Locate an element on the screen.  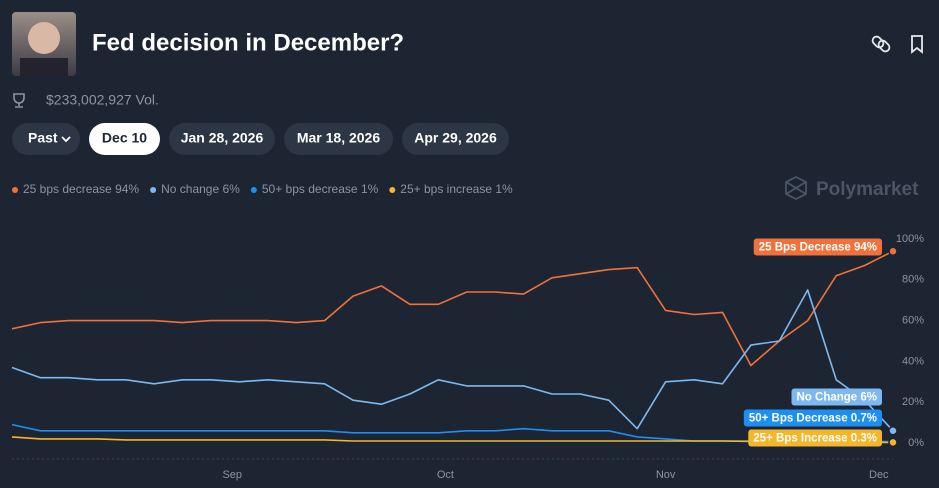
y-tick-label: 60% is located at coordinates (913, 321).